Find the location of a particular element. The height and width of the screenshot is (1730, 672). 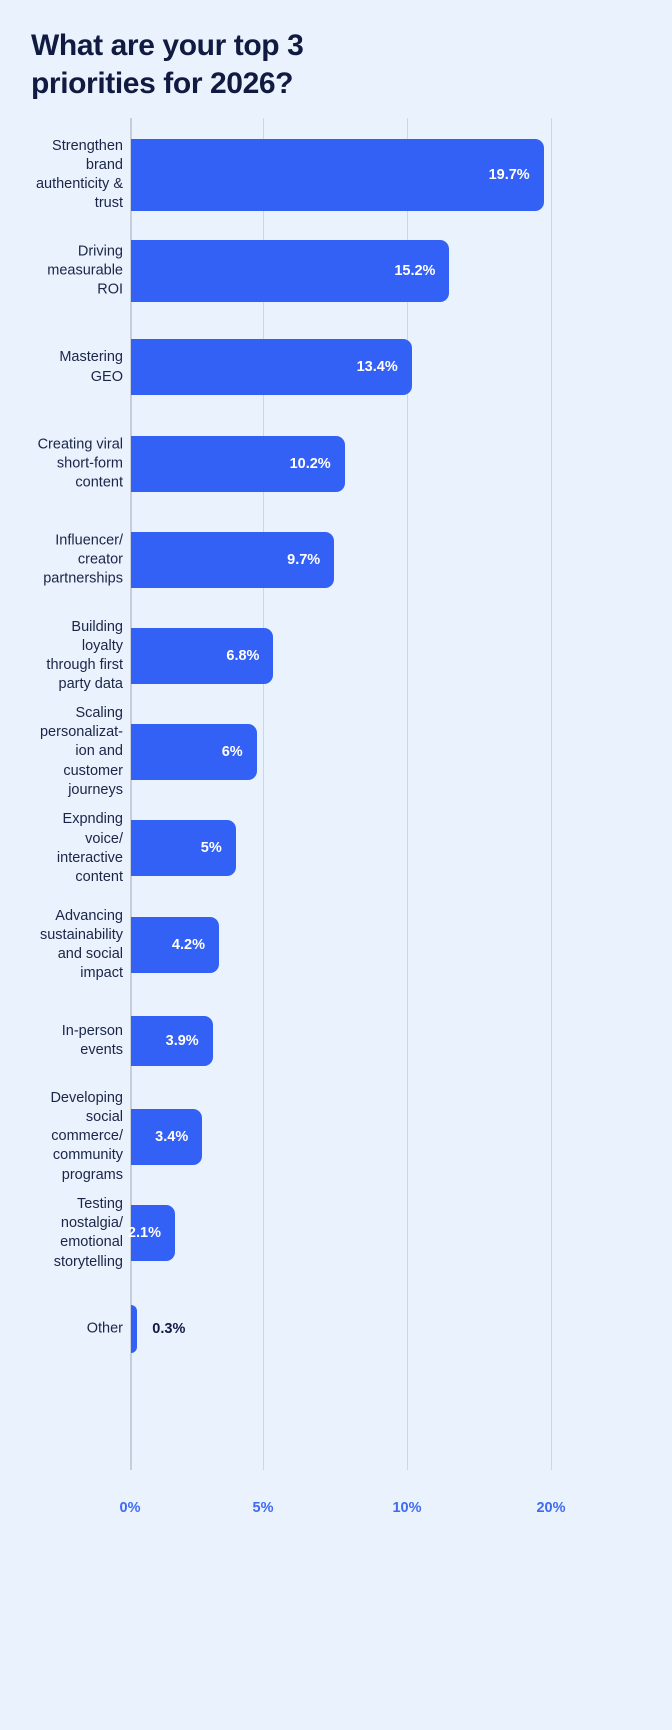

bar-row: Other 0.3% is located at coordinates (336, 1329).